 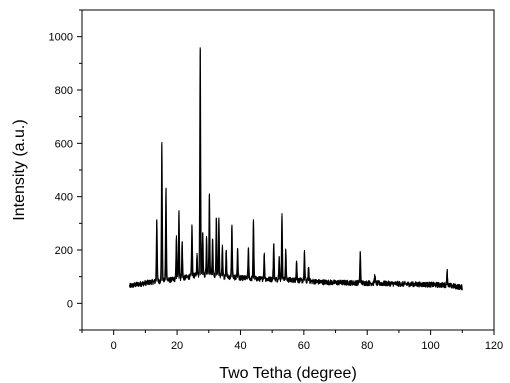 I want to click on x-tick-label: 120, so click(x=494, y=346).